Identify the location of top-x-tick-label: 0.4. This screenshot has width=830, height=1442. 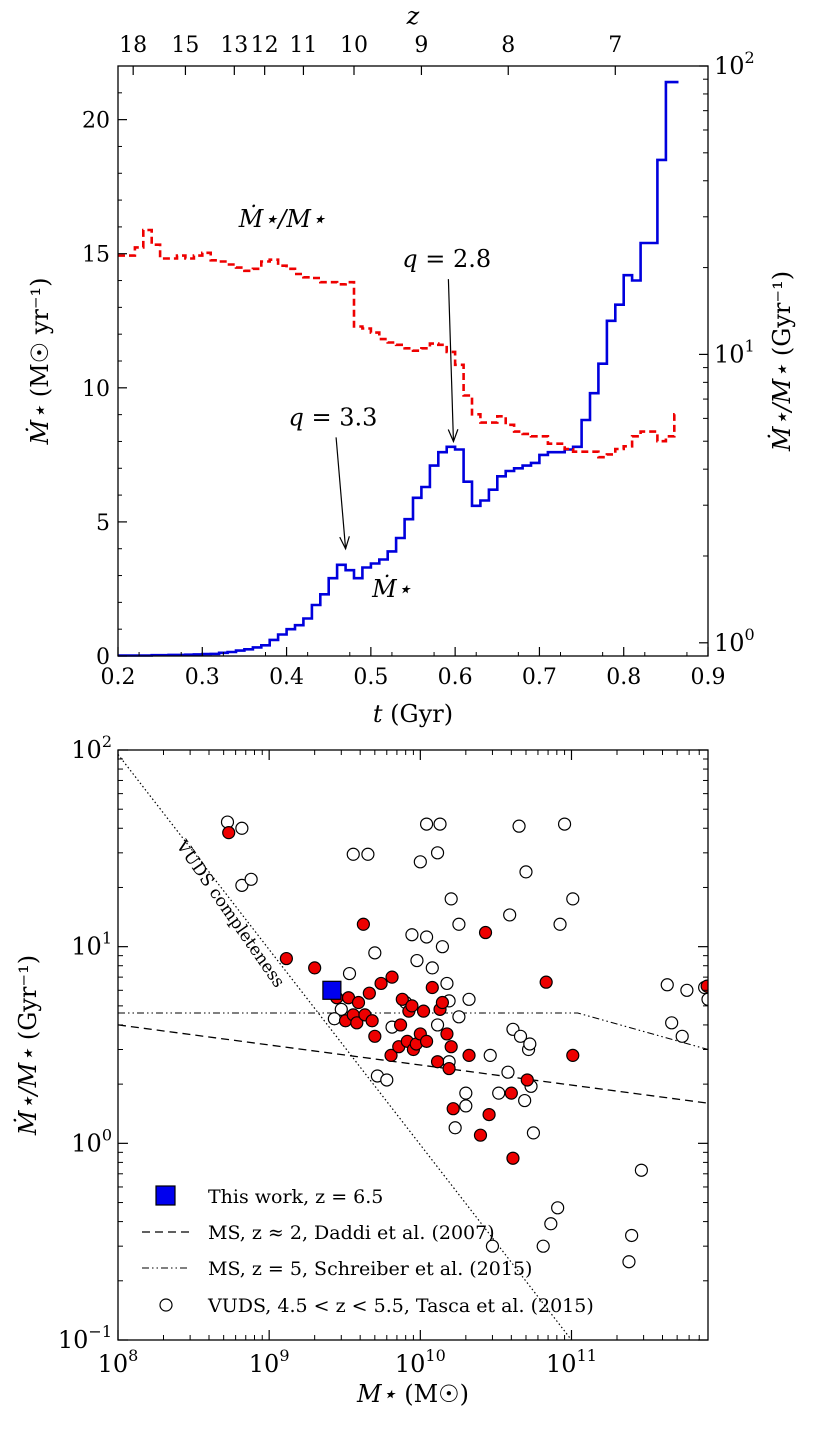
(286, 677).